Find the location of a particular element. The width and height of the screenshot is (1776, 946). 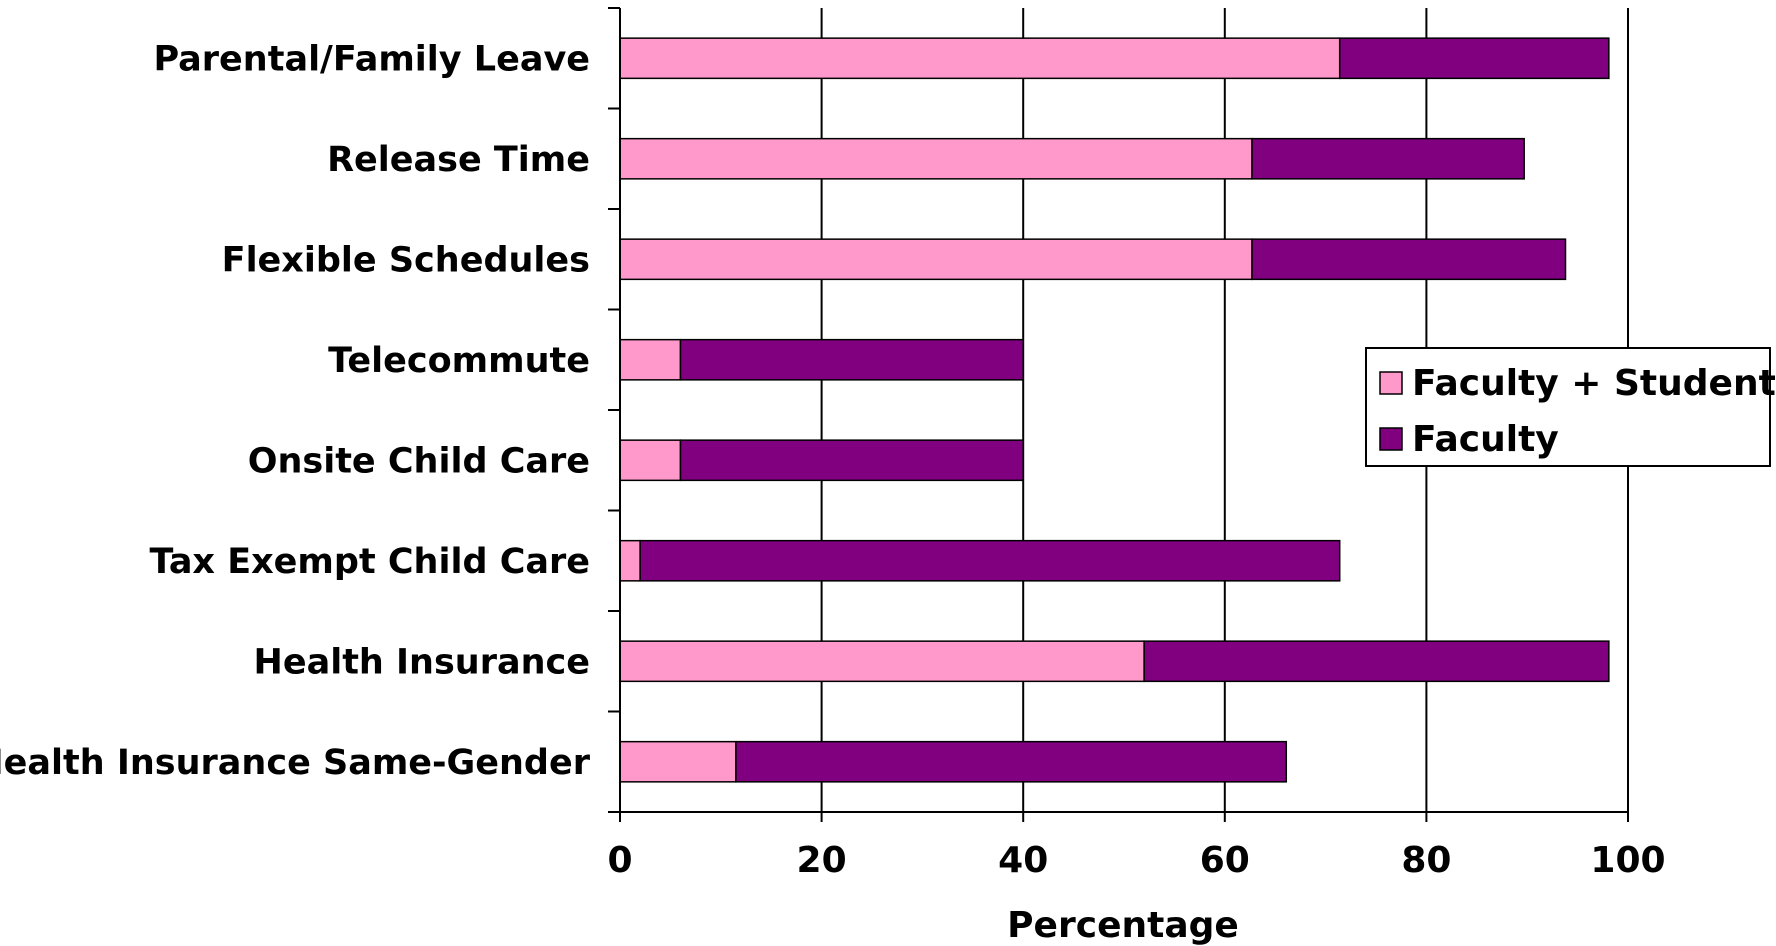

legend: Faculty + Students Faculty is located at coordinates (1570, 407).